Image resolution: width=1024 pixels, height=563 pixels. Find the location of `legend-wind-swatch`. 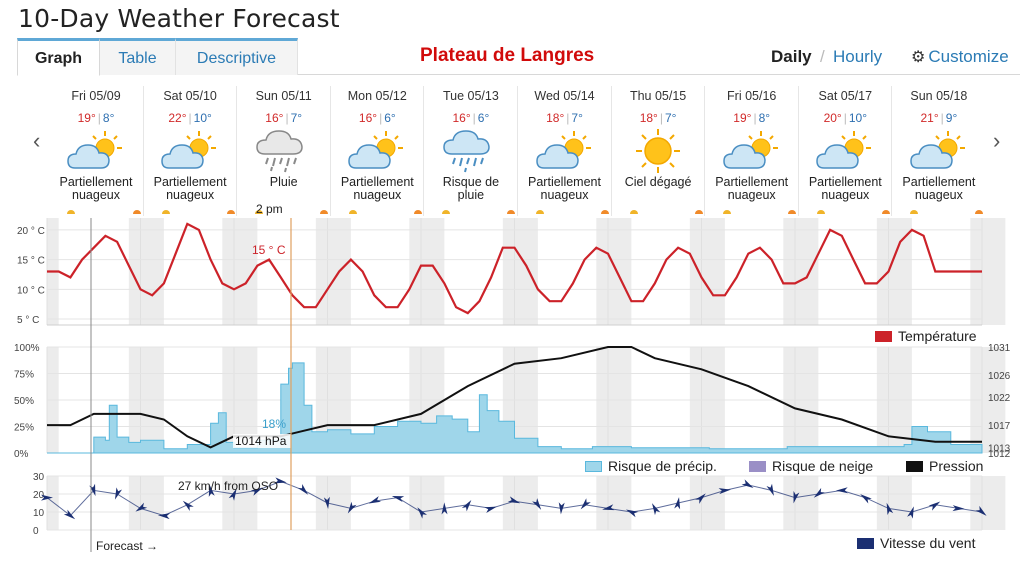

legend-wind-swatch is located at coordinates (865, 543).